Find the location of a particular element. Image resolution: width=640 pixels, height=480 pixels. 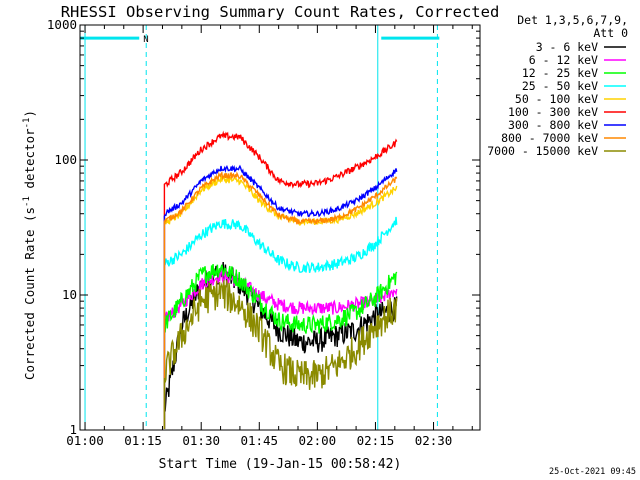

x-tick-label: 01:00 is located at coordinates (85, 440).